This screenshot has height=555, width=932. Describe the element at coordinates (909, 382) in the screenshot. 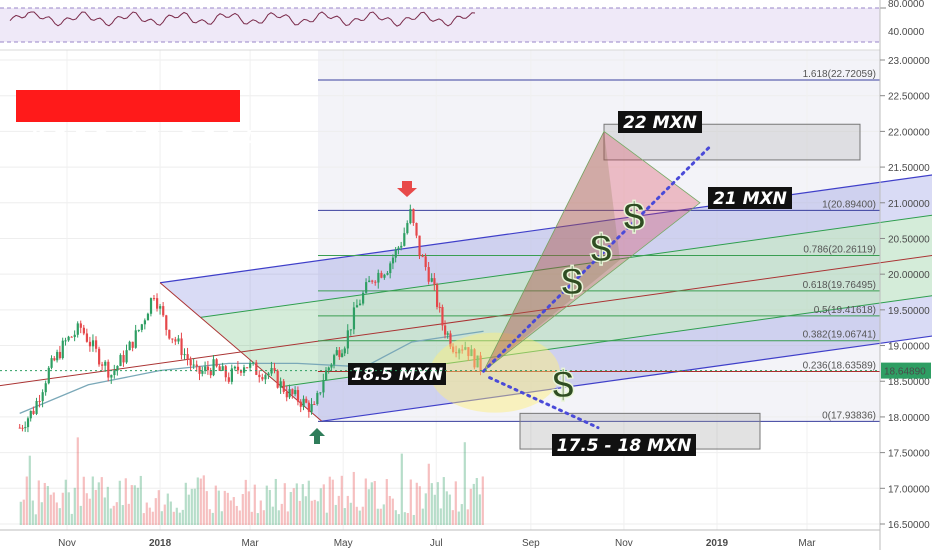

I see `price-tick-label: 18.50000` at that location.